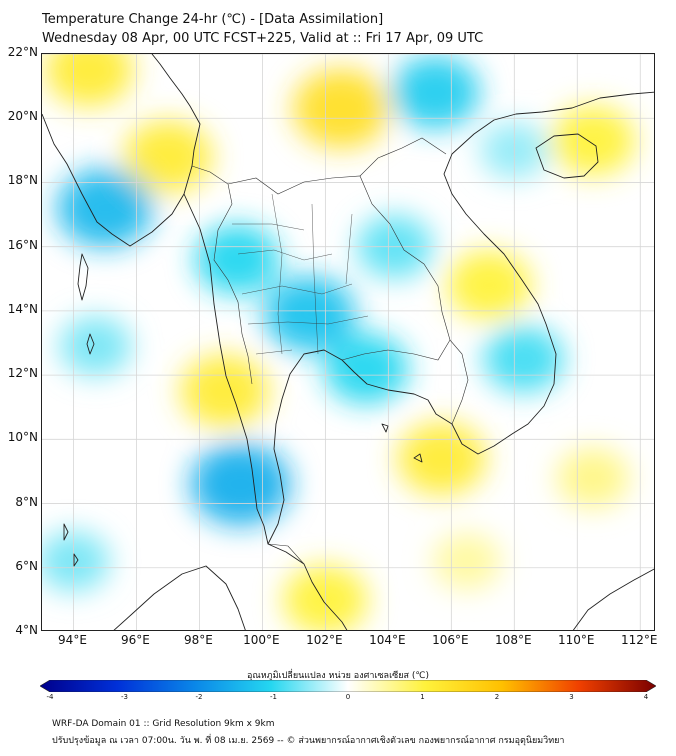 The image size is (676, 756). I want to click on border-thai-malaysia, so click(286, 554).